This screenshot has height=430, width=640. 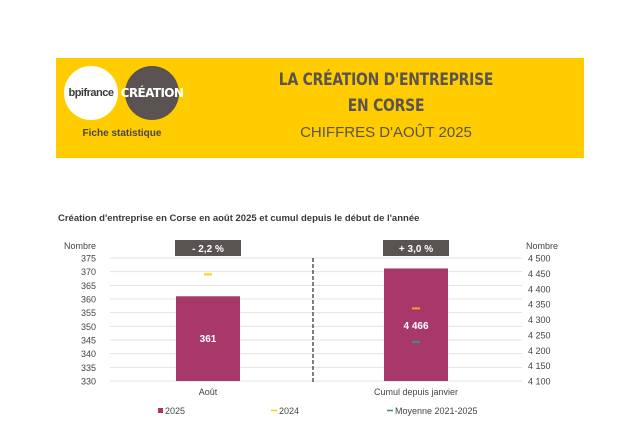 What do you see at coordinates (542, 246) in the screenshot?
I see `right-axis-label: Nombre` at bounding box center [542, 246].